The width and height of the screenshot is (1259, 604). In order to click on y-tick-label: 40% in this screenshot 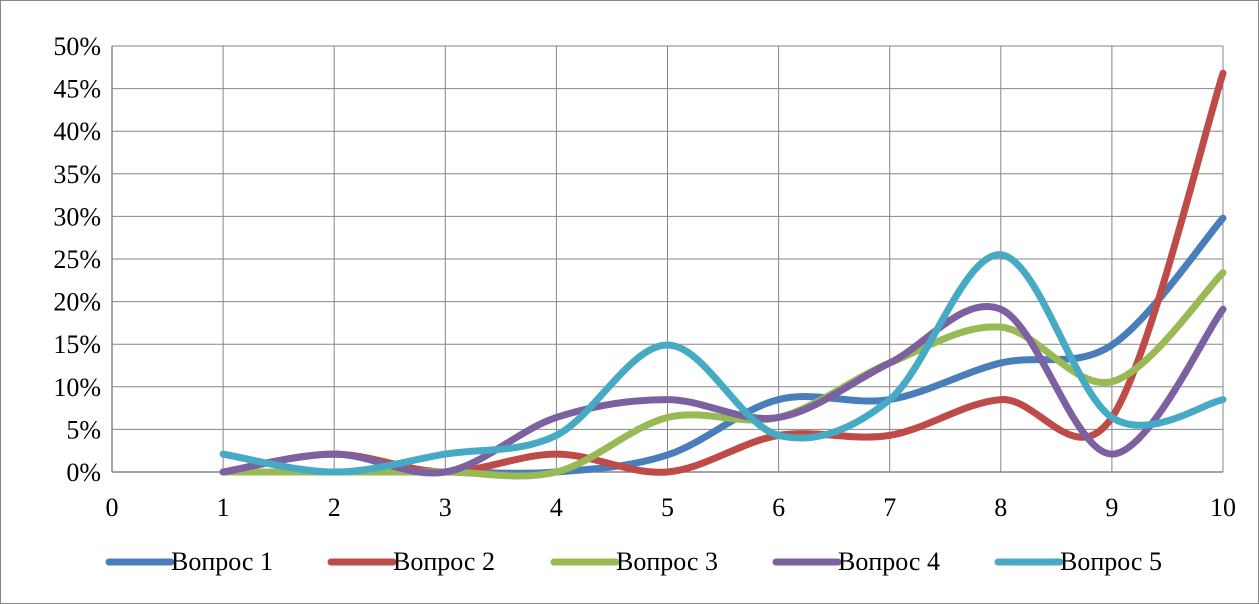, I will do `click(77, 131)`.